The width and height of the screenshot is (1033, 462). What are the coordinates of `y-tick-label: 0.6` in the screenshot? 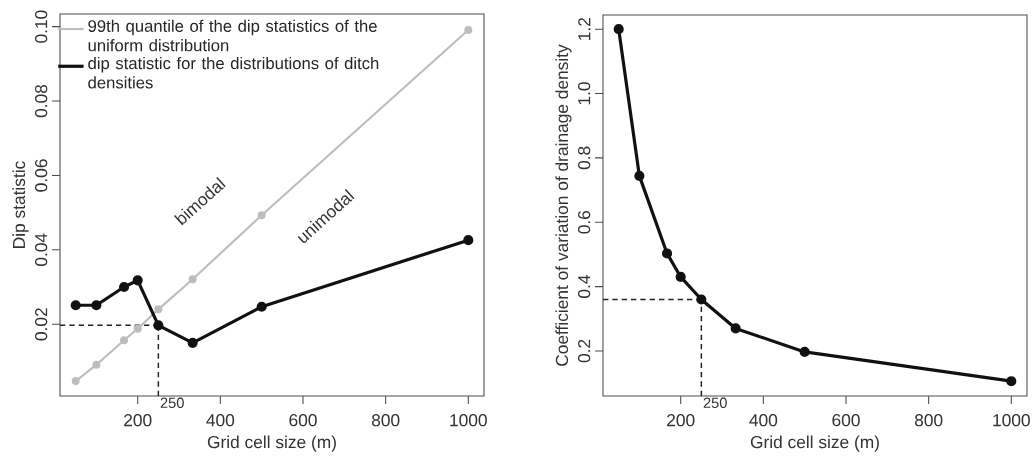 It's located at (584, 222).